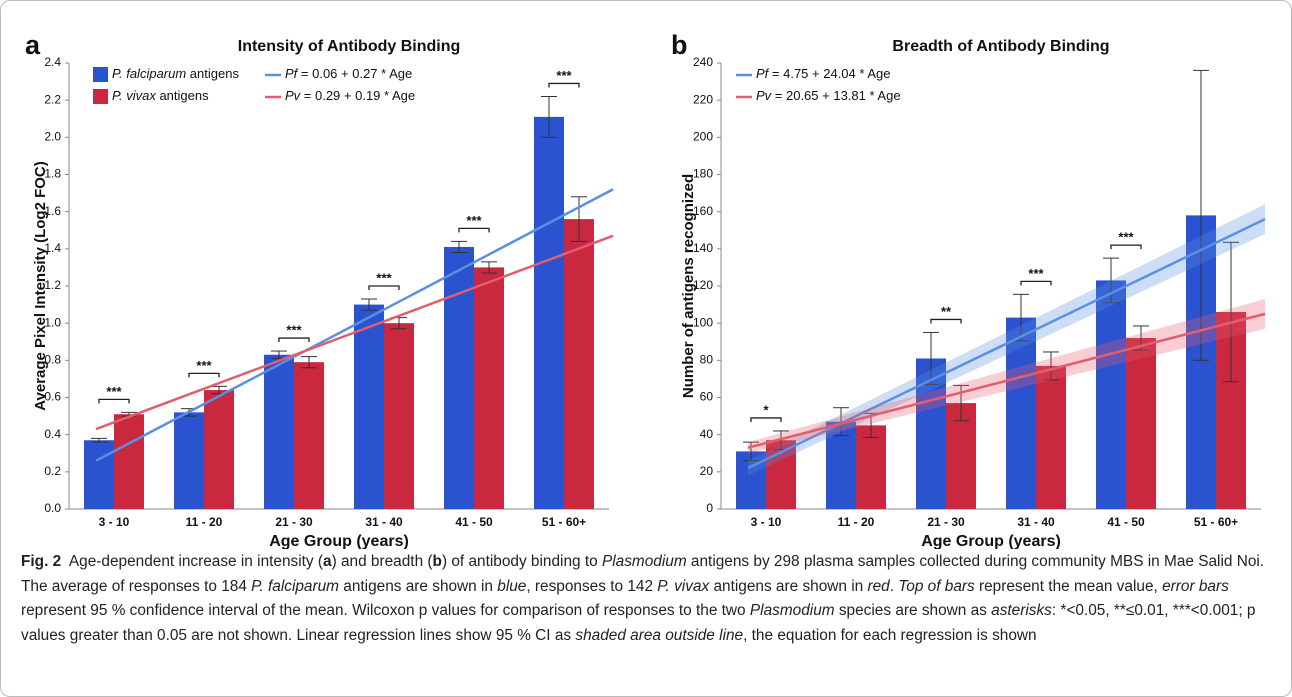 Image resolution: width=1292 pixels, height=697 pixels. Describe the element at coordinates (991, 541) in the screenshot. I see `x-axis-title: Age Group (years)` at that location.